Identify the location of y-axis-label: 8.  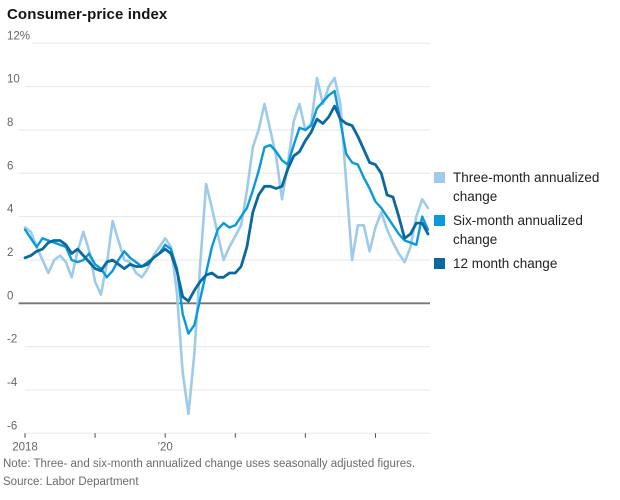
(10, 123).